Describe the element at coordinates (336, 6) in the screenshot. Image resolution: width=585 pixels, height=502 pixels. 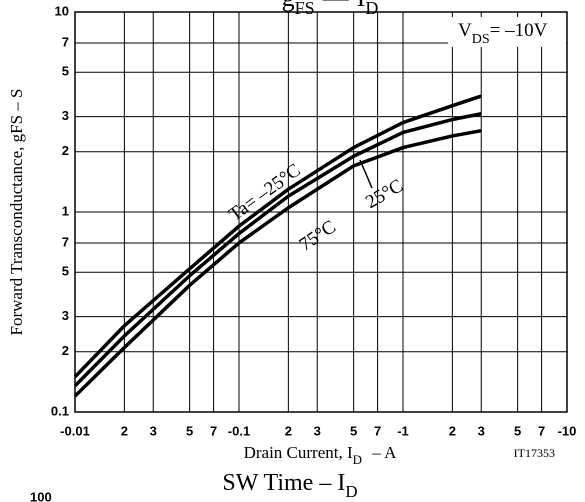
I see `title-dash: —` at that location.